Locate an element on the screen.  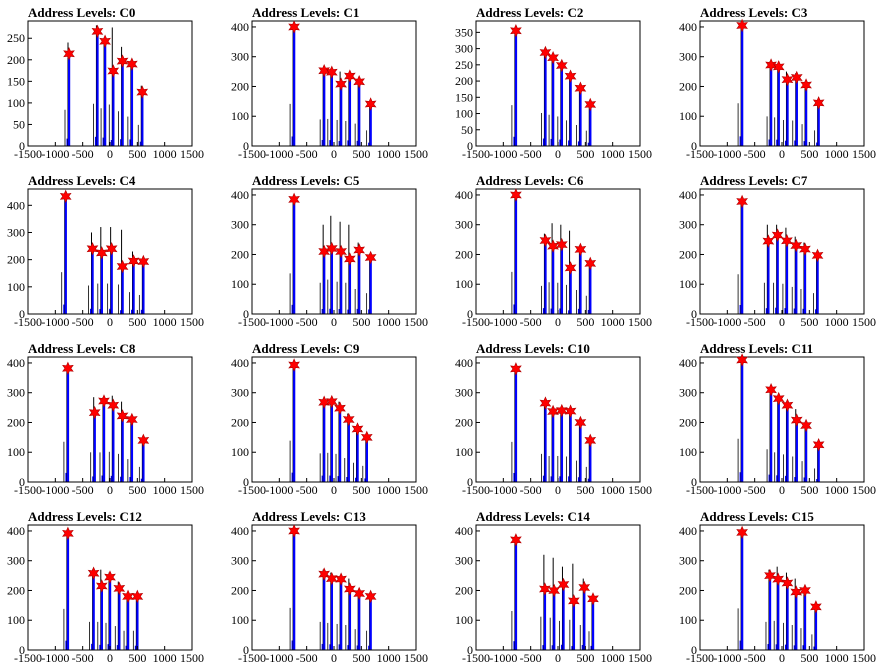
x-tick-label: -1500 is located at coordinates (476, 154).